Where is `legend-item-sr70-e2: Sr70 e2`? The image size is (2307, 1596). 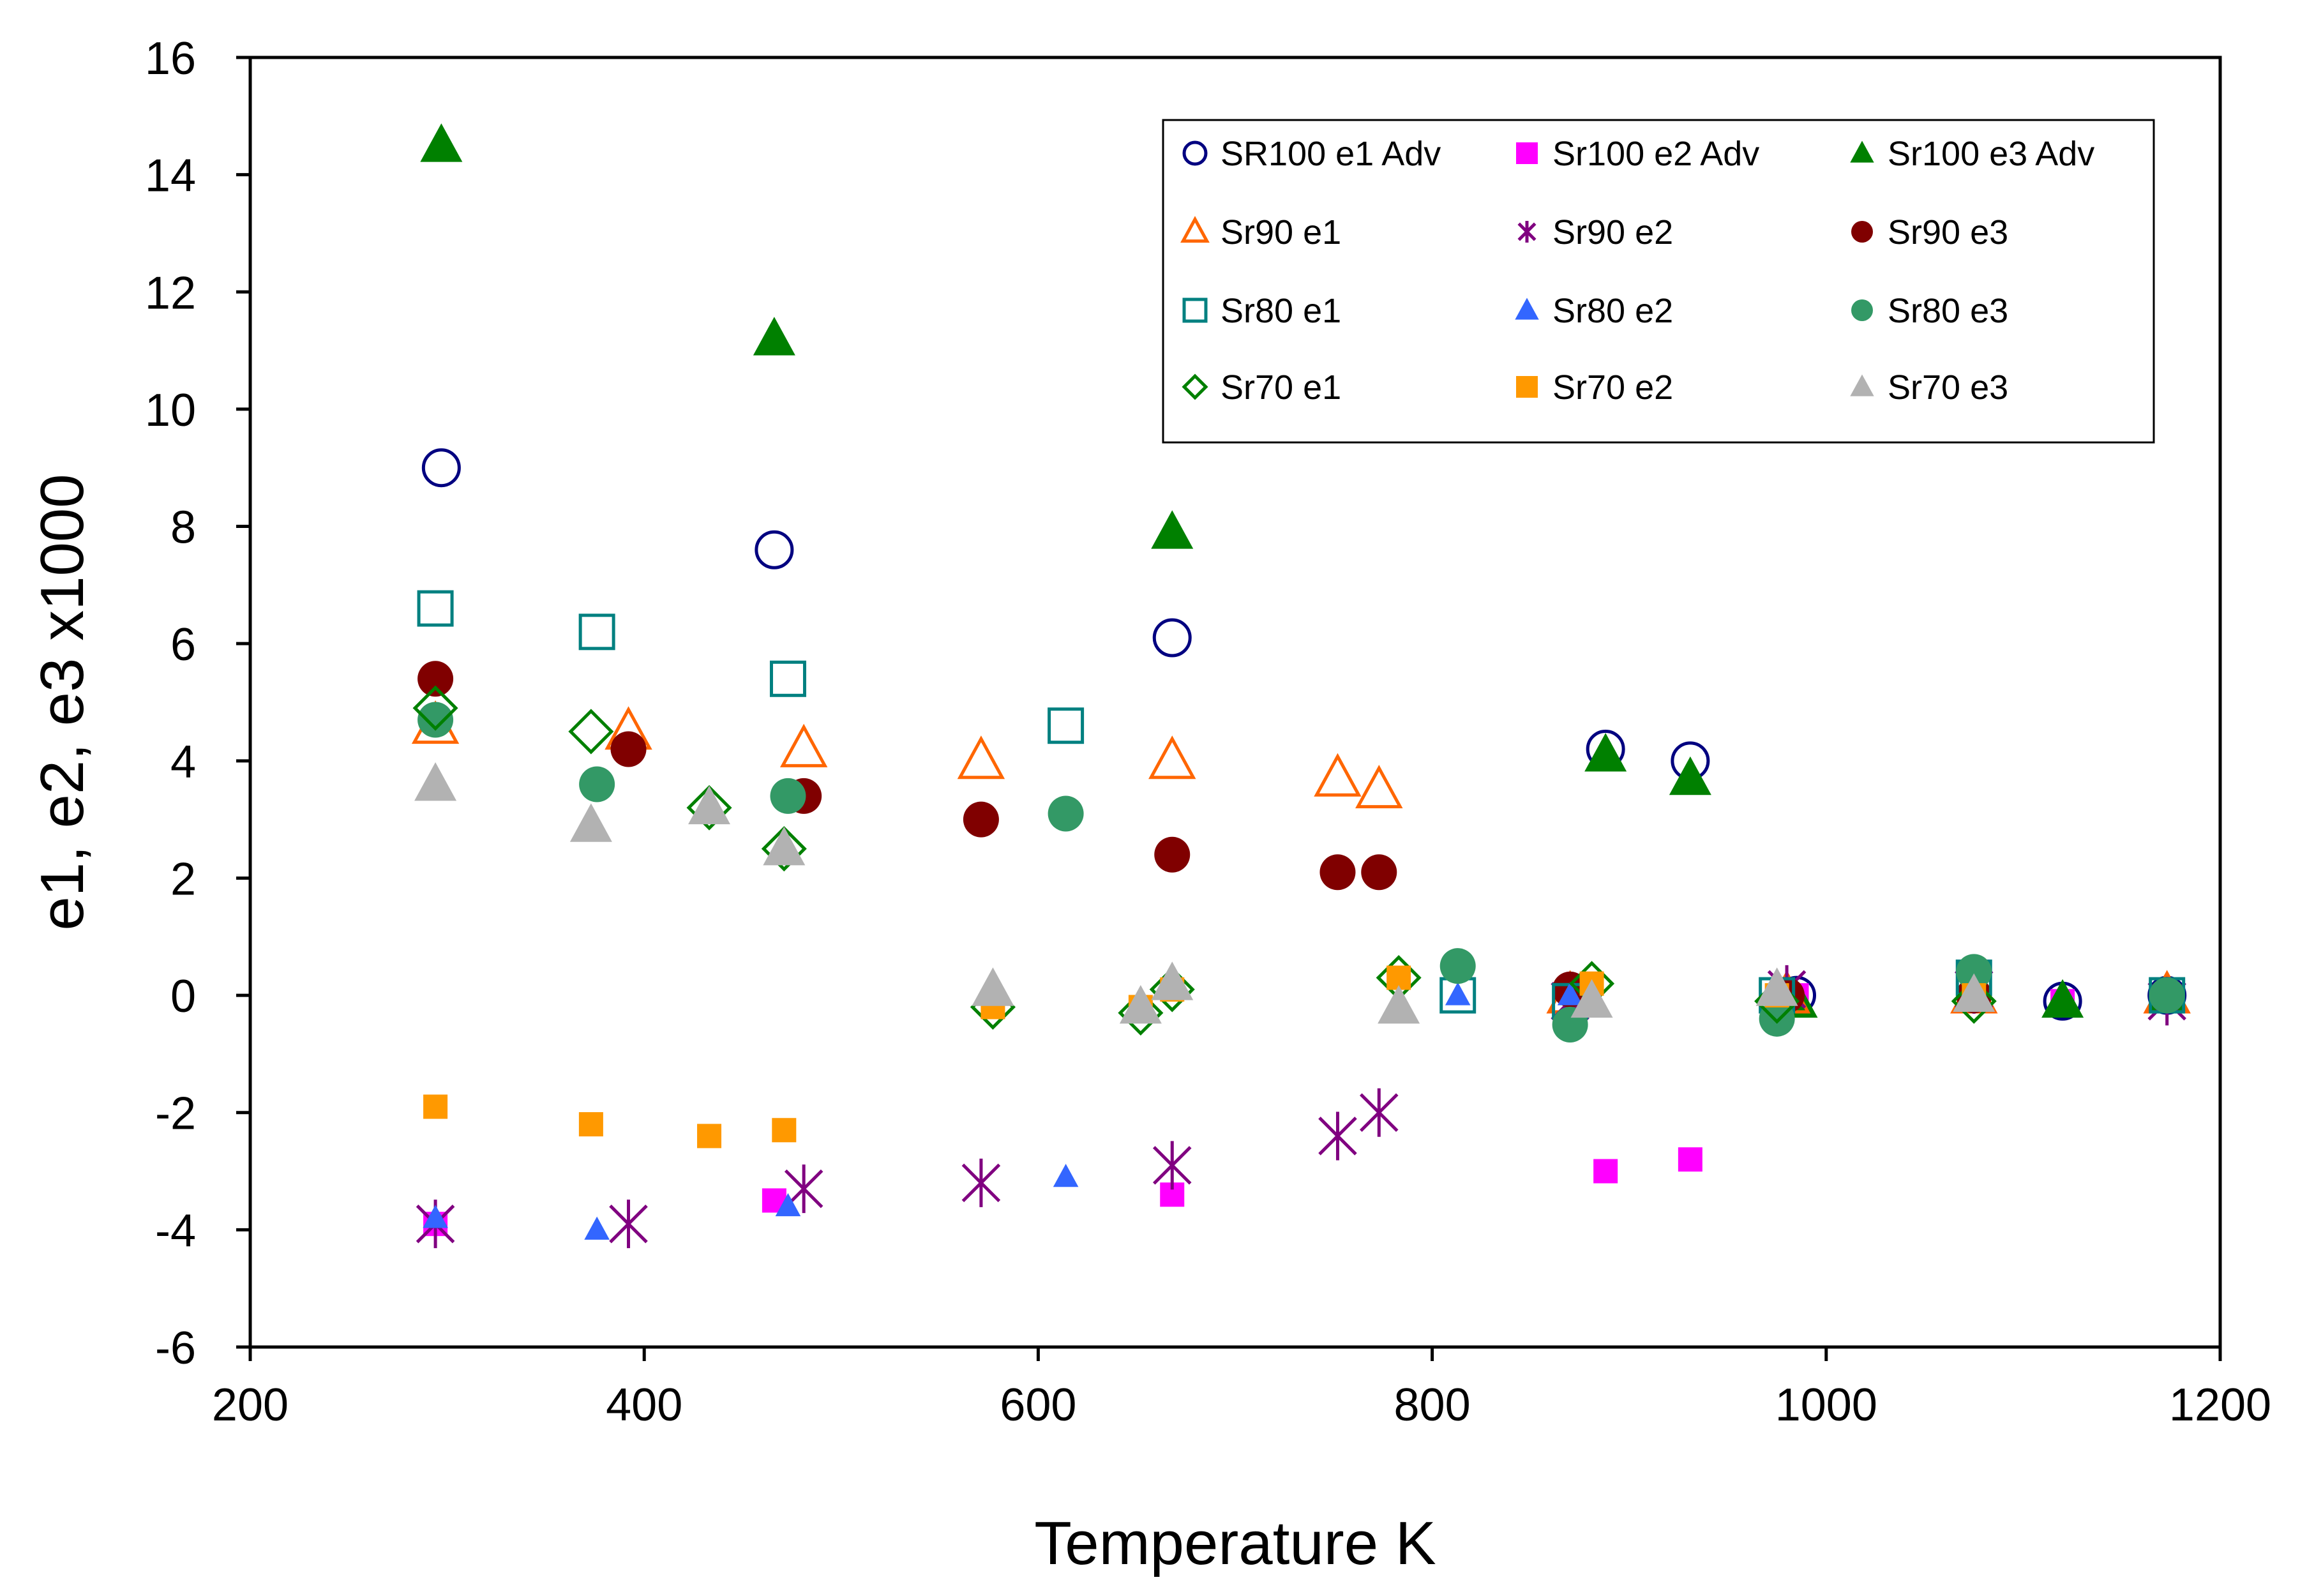
legend-item-sr70-e2: Sr70 e2 is located at coordinates (1595, 388).